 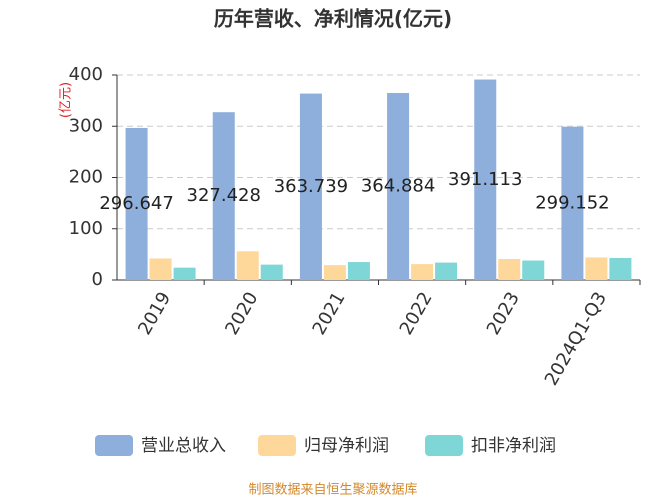 What do you see at coordinates (86, 125) in the screenshot?
I see `y-tick-label: 300` at bounding box center [86, 125].